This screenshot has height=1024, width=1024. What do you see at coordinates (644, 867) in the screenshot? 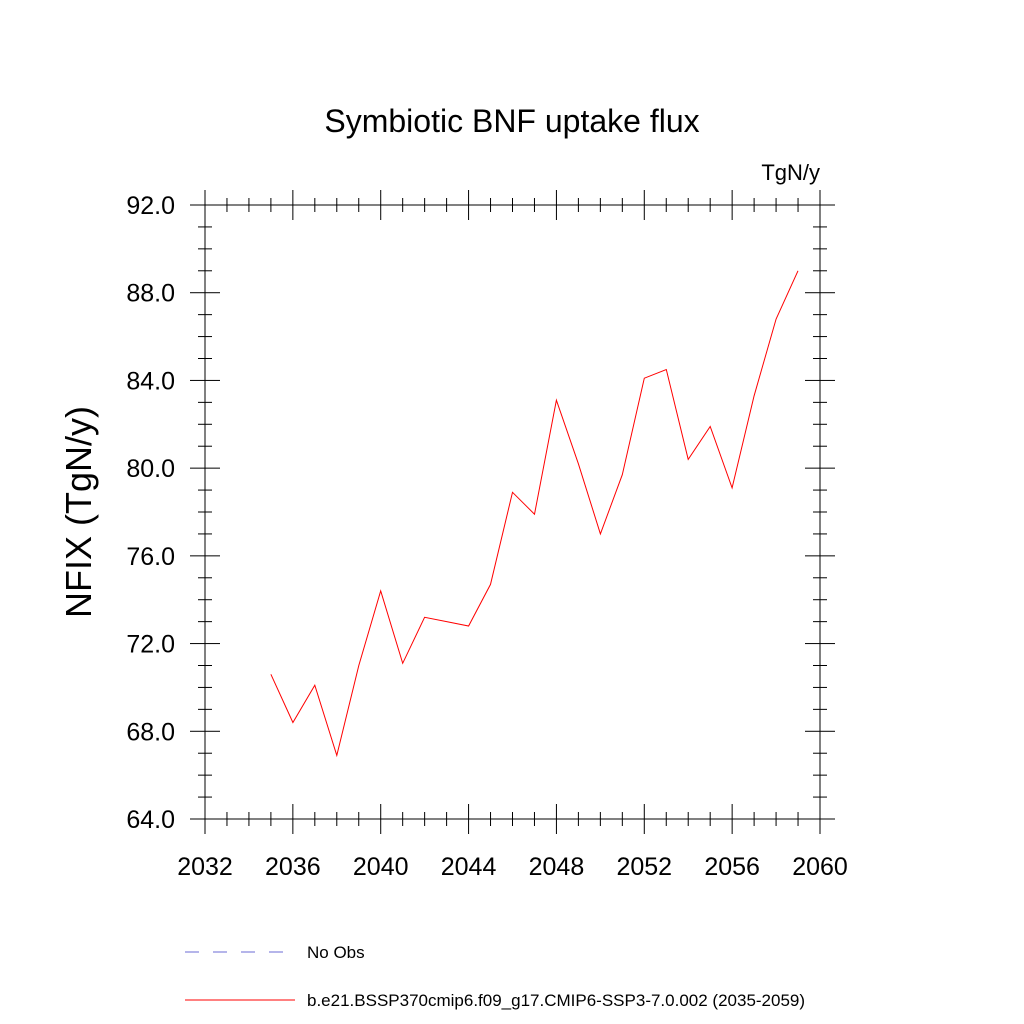
I see `x-tick-label: 2052` at bounding box center [644, 867].